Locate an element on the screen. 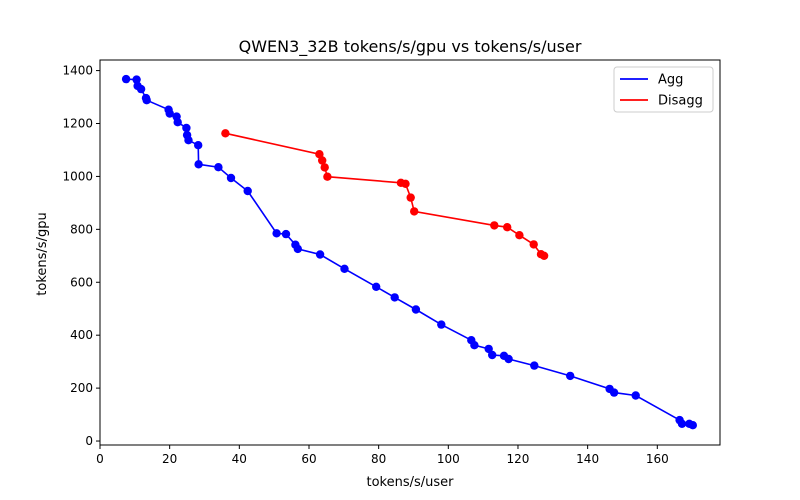 Image resolution: width=800 pixels, height=500 pixels. y-tick-label: 200 is located at coordinates (81, 388).